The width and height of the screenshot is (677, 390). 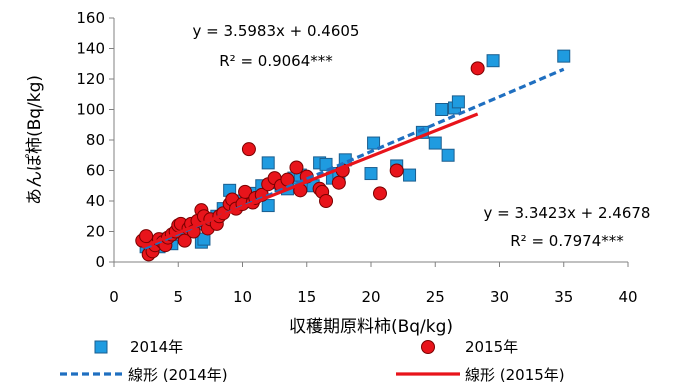 What do you see at coordinates (276, 31) in the screenshot?
I see `trendline-2014-equation: y = 3.5983x + 0.4605` at bounding box center [276, 31].